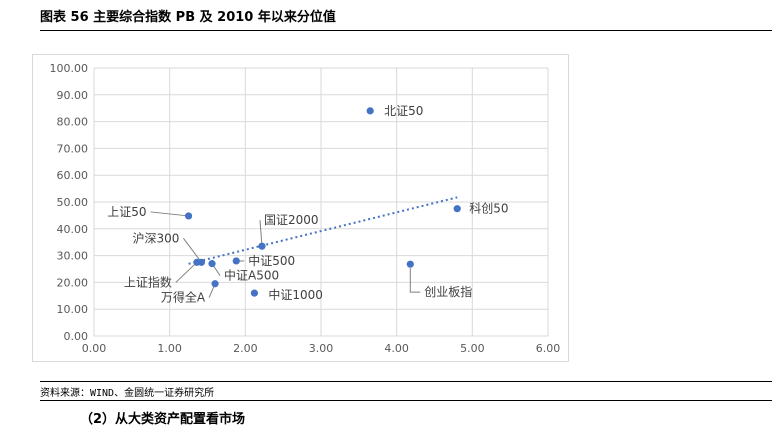  What do you see at coordinates (73, 148) in the screenshot?
I see `y-tick-label: 70.00` at bounding box center [73, 148].